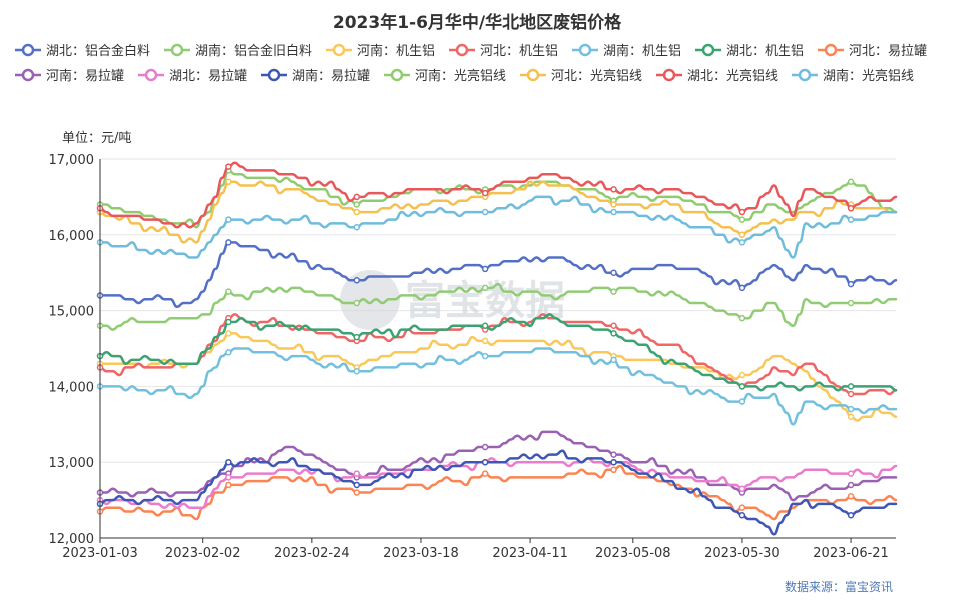 This screenshot has width=955, height=600. I want to click on x-tick-label: 2023-01-03, so click(100, 553).